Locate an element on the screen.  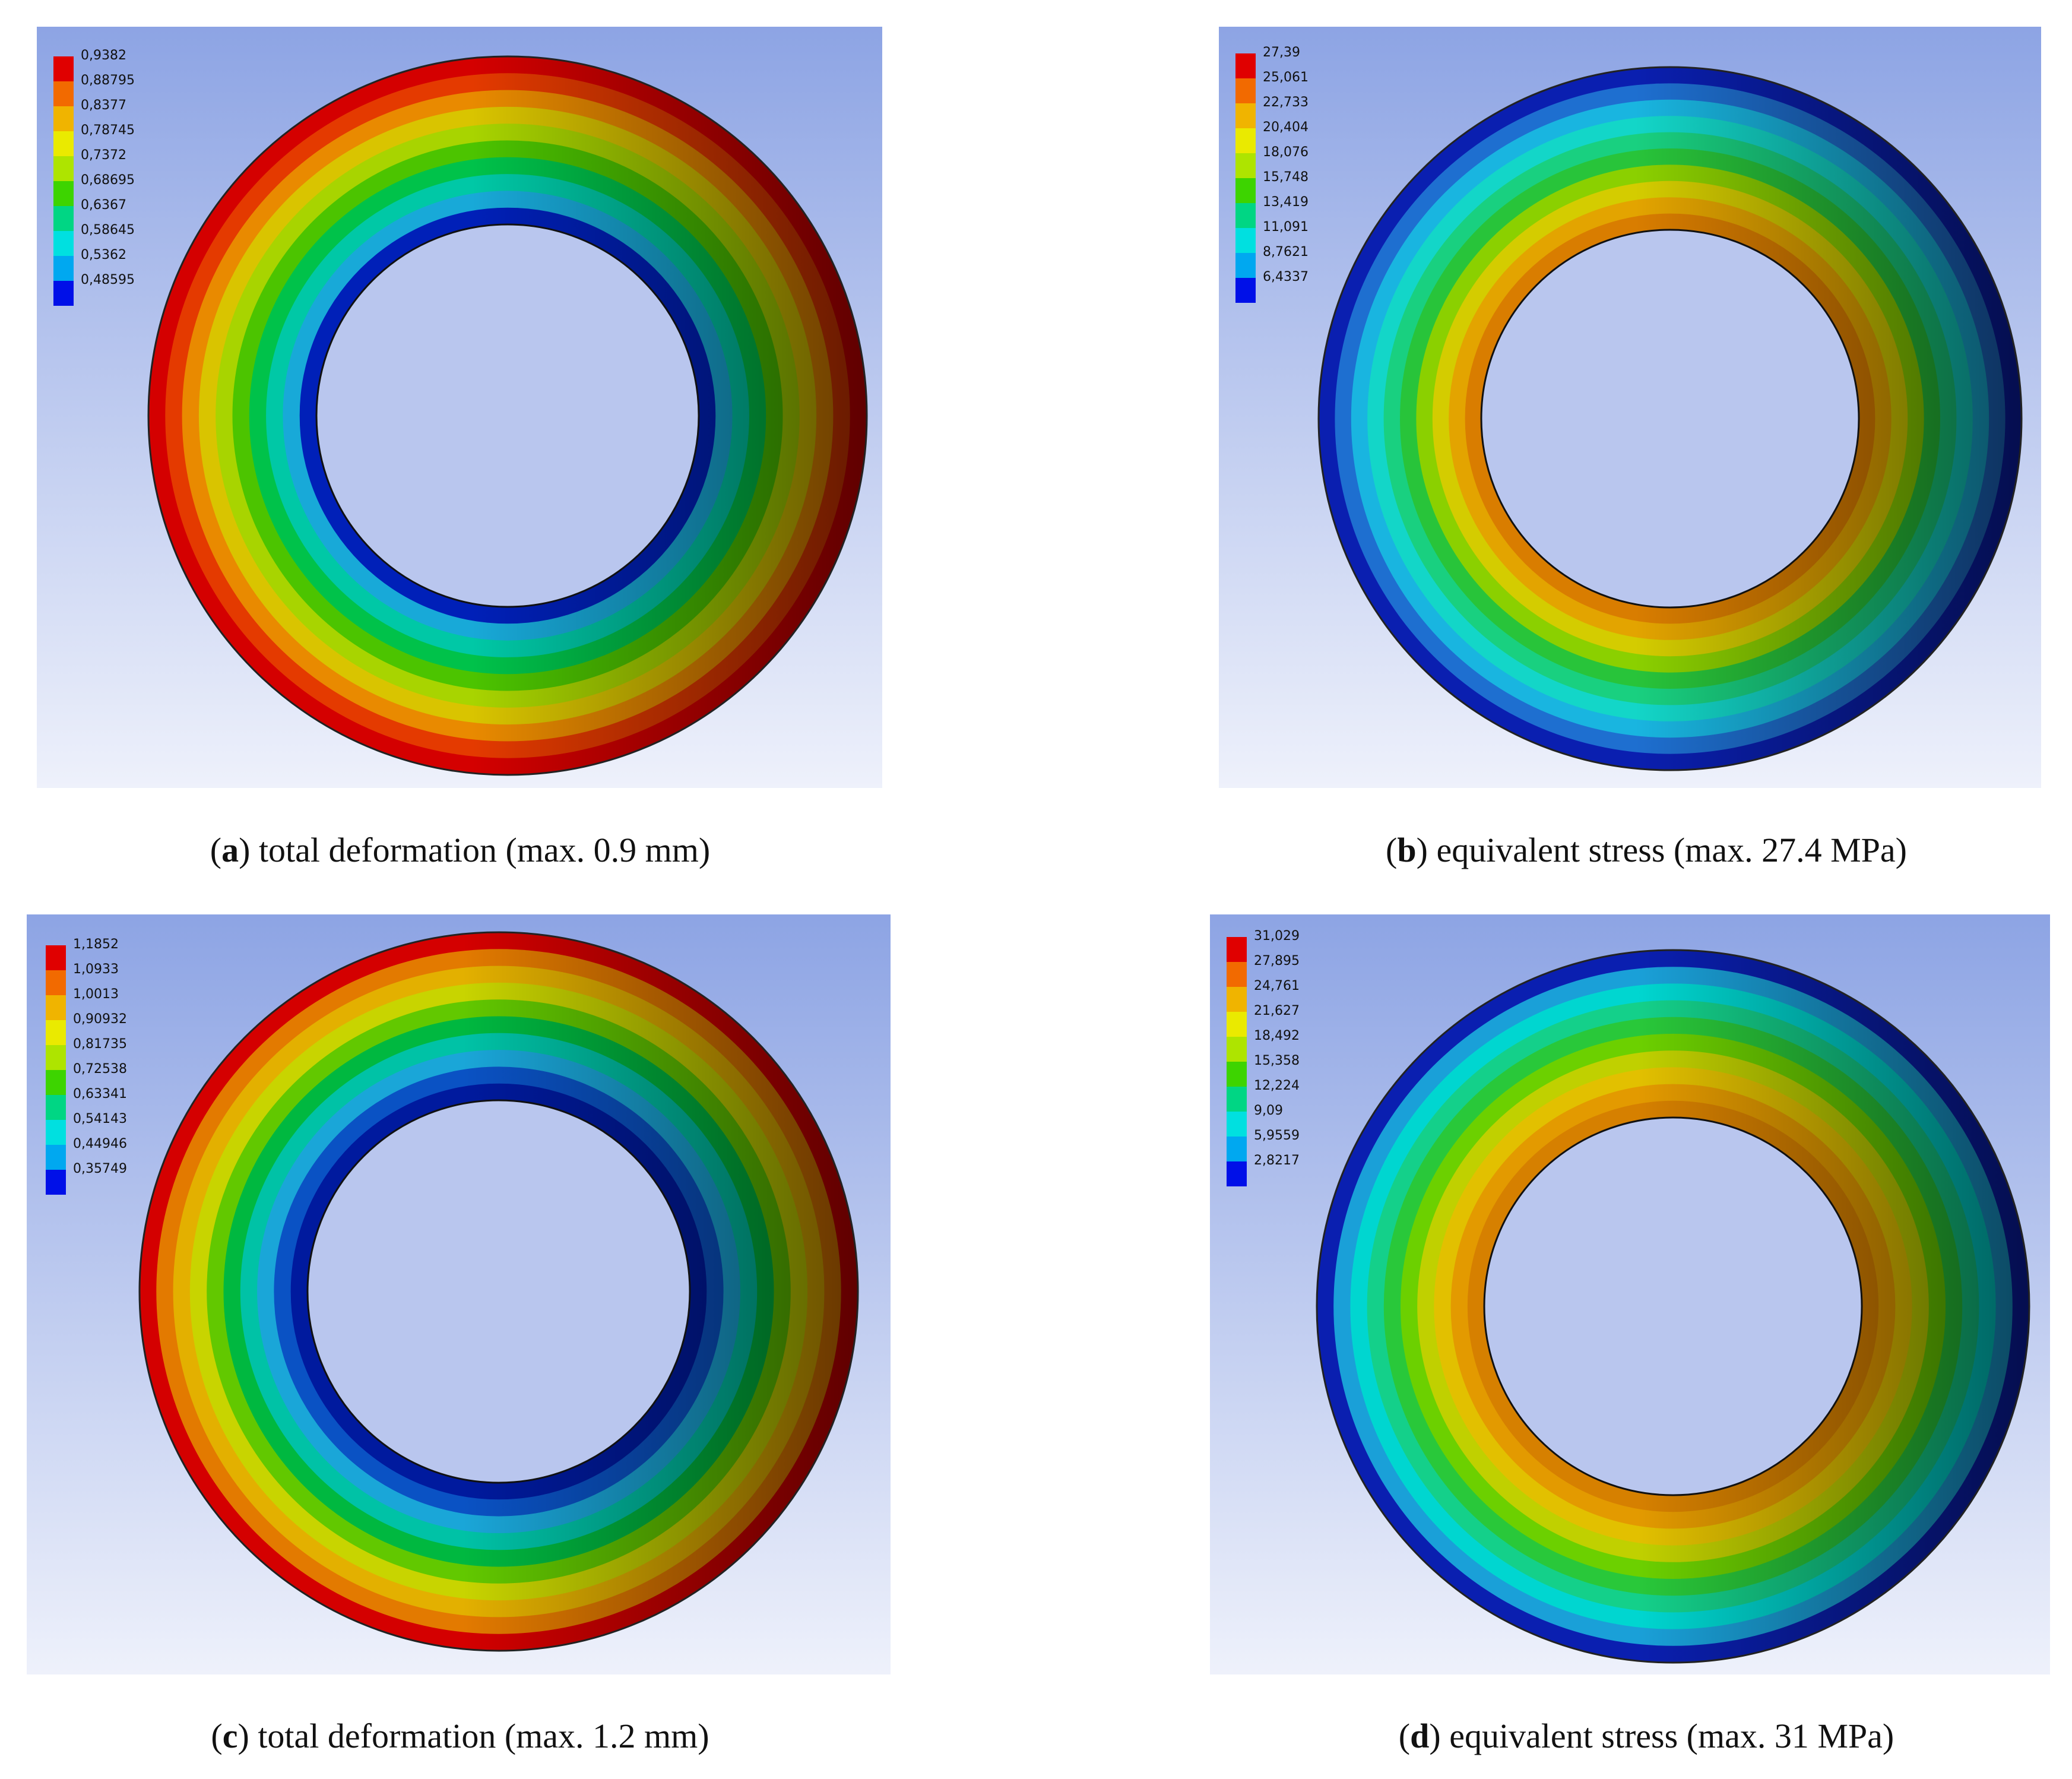
caption-a: (a) total deformation (max. 0.9 mm) is located at coordinates (460, 850).